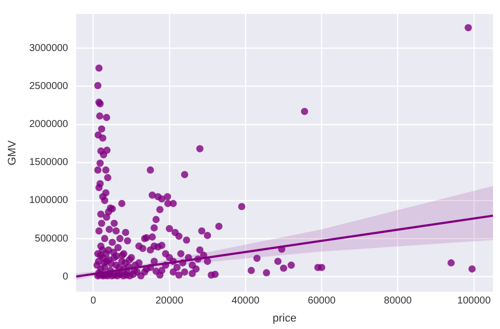  What do you see at coordinates (49, 124) in the screenshot?
I see `y-tick-label: 2000000` at bounding box center [49, 124].